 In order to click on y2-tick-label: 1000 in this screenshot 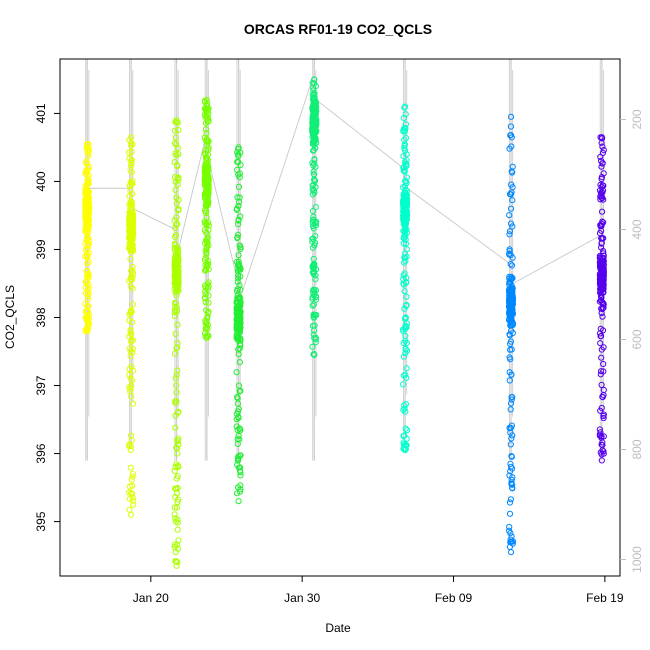, I will do `click(637, 559)`.